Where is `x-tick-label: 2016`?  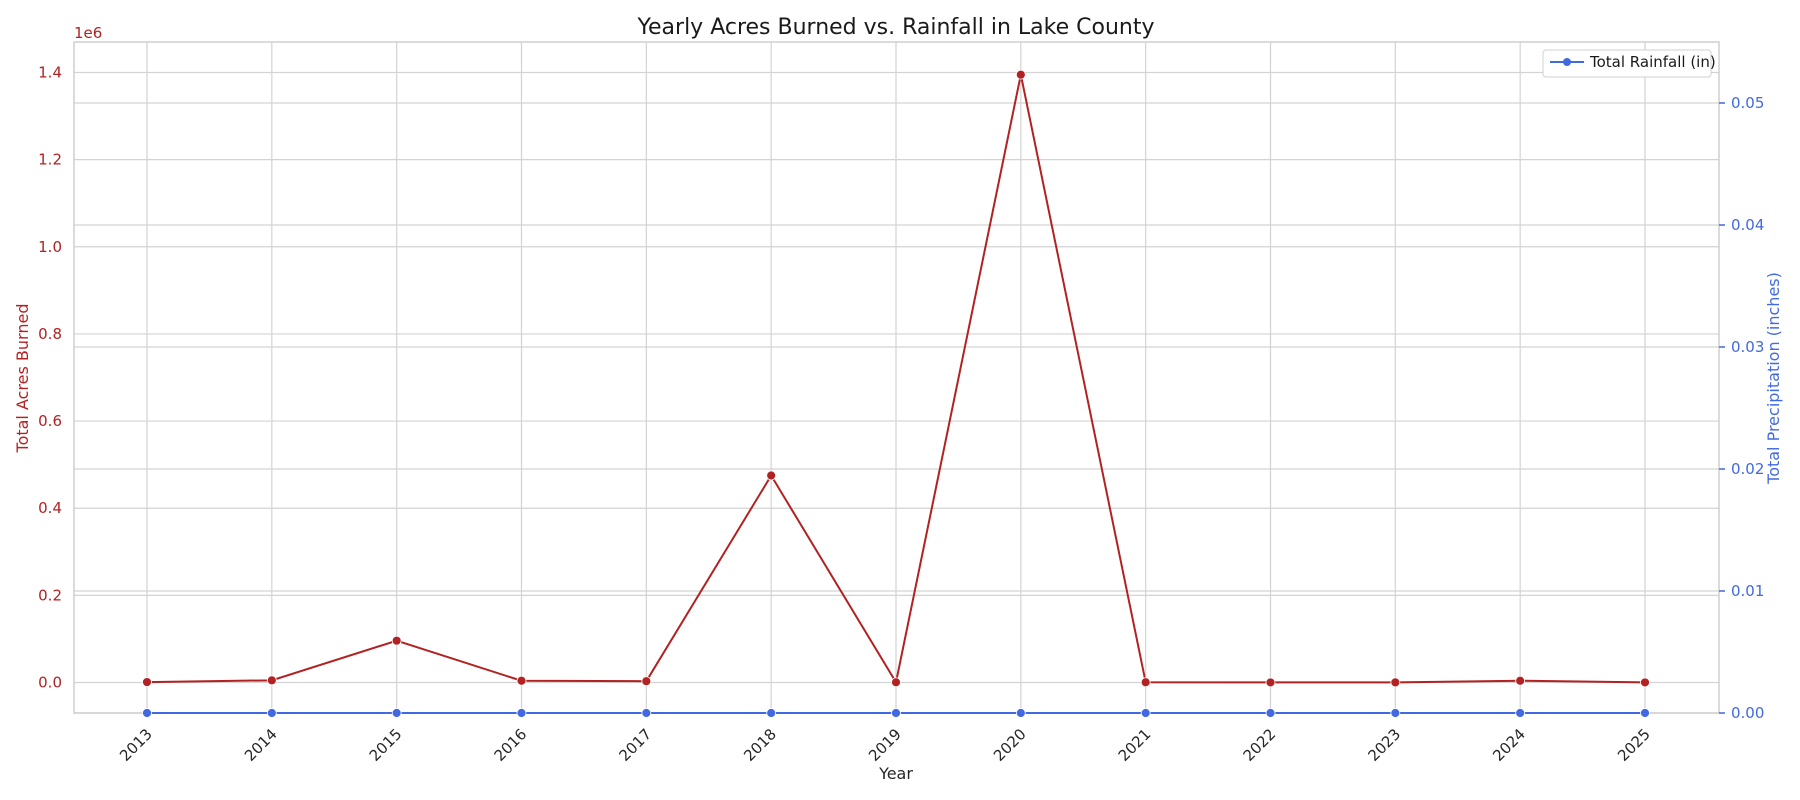 x-tick-label: 2016 is located at coordinates (511, 745).